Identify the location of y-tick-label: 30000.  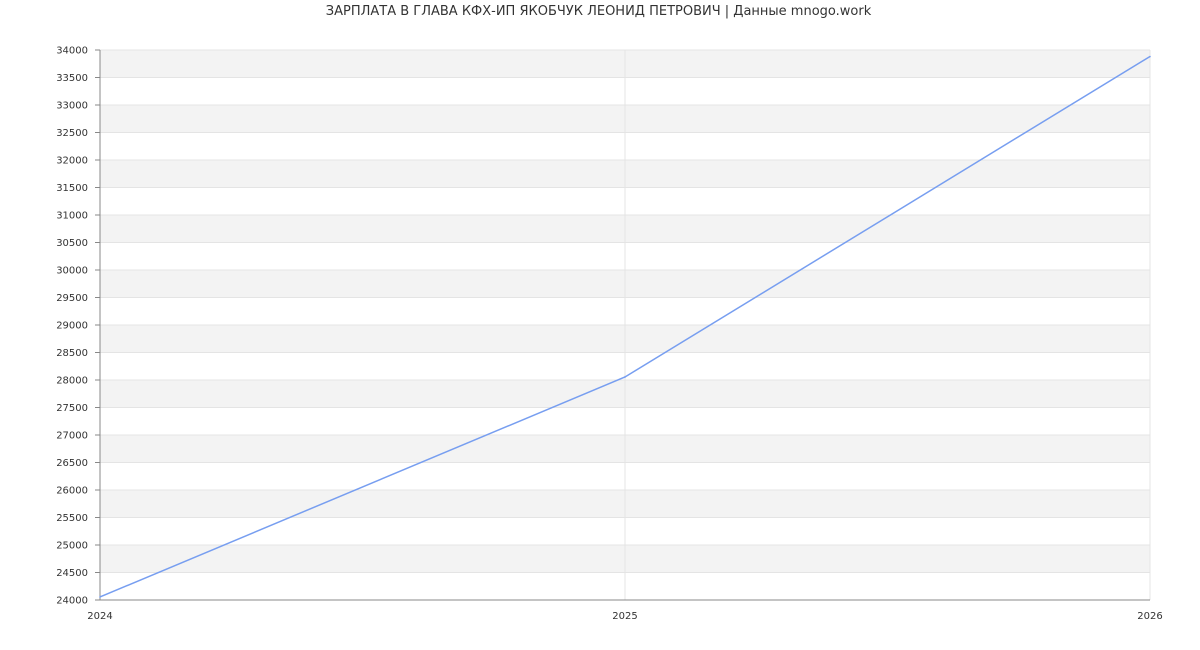
(72, 271).